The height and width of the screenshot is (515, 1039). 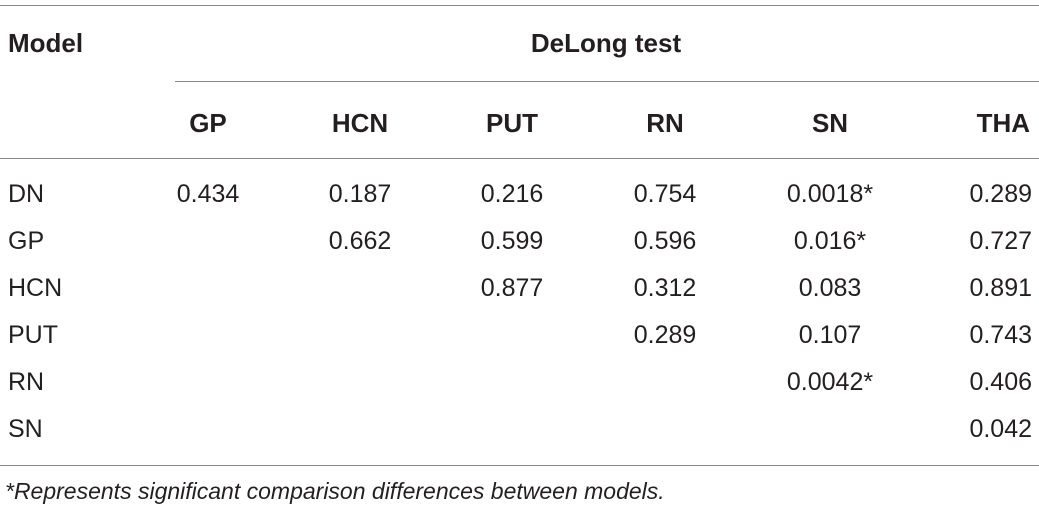 What do you see at coordinates (665, 194) in the screenshot?
I see `table-cell: 0.754` at bounding box center [665, 194].